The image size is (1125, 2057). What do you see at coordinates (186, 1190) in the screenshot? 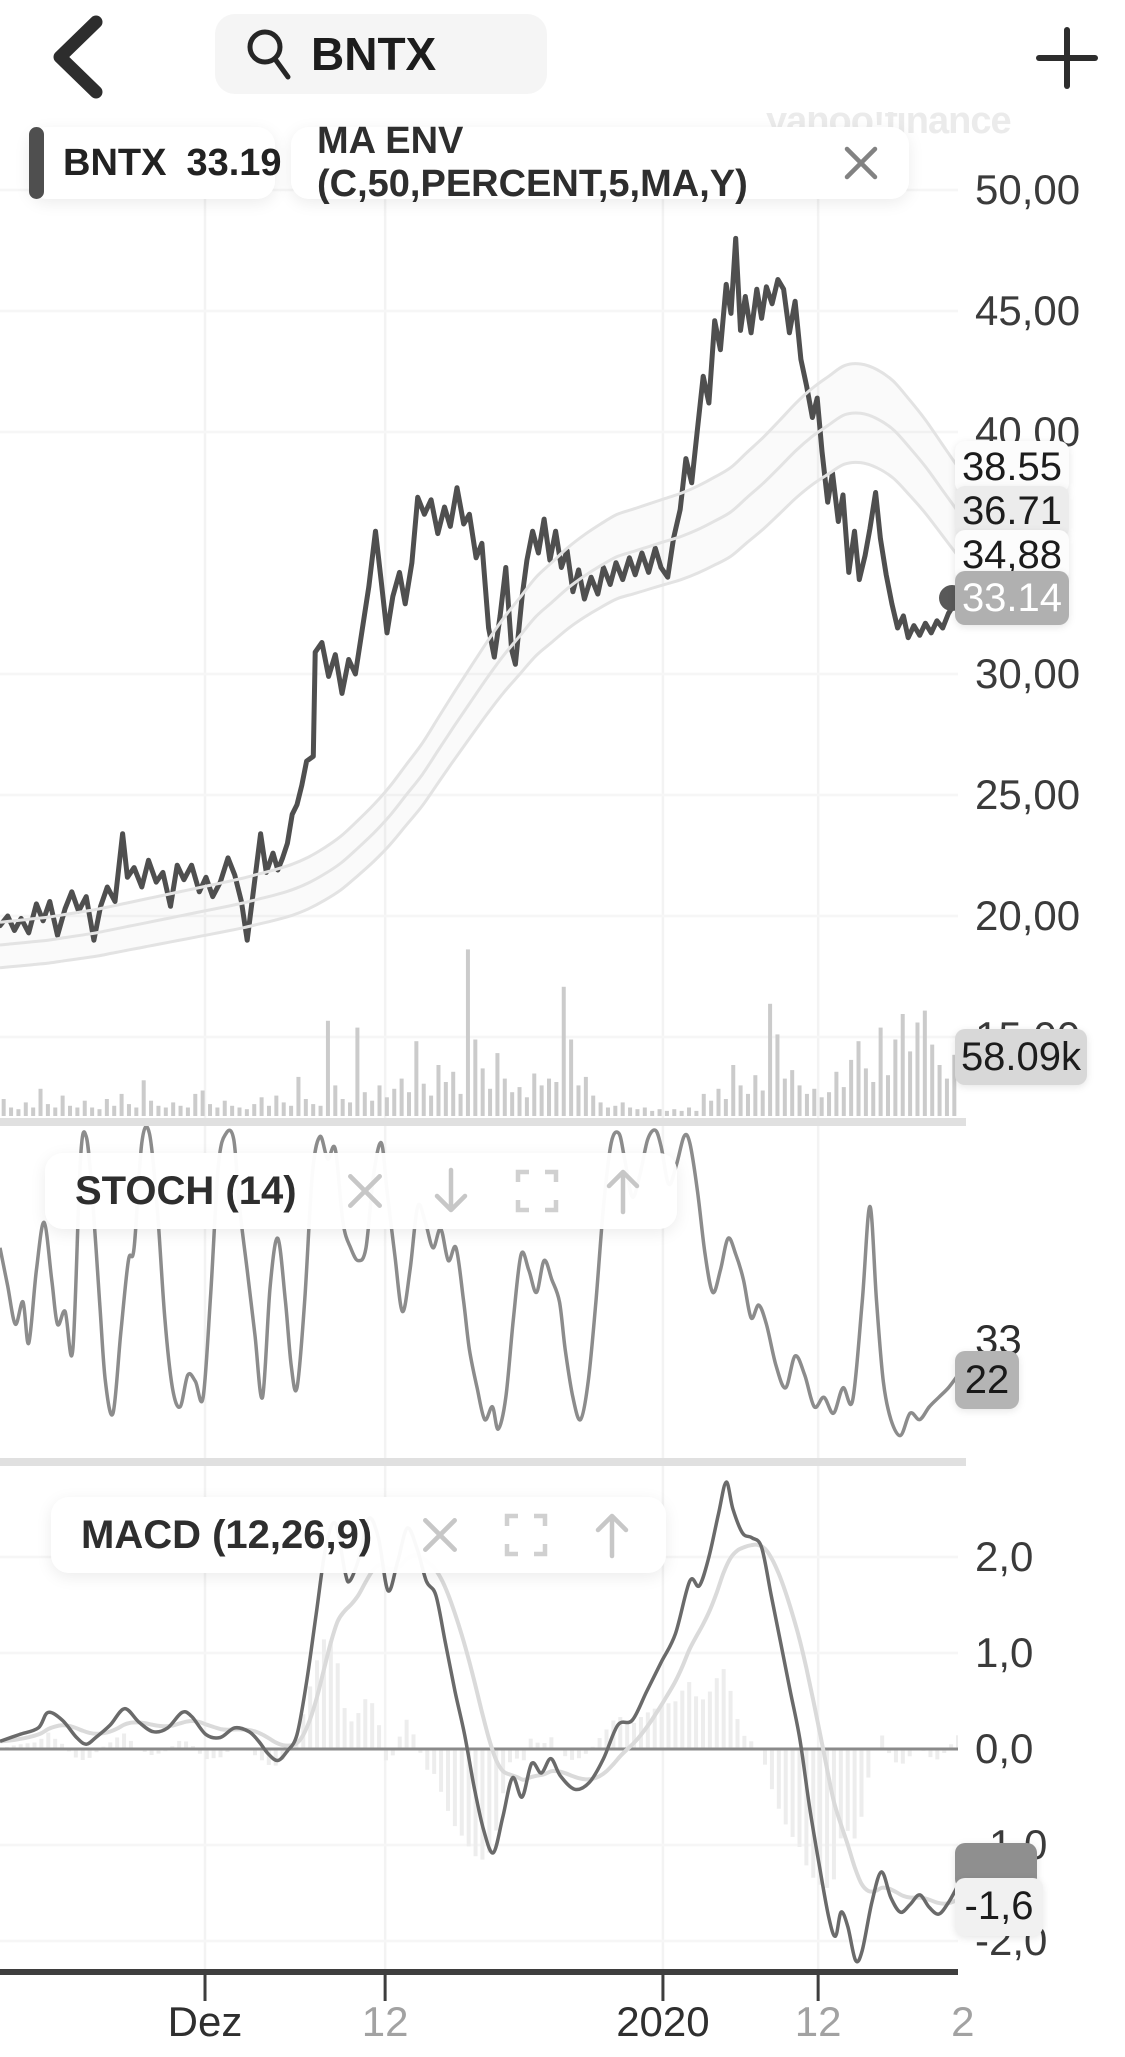
I see `stoch-title: STOCH (14)` at bounding box center [186, 1190].